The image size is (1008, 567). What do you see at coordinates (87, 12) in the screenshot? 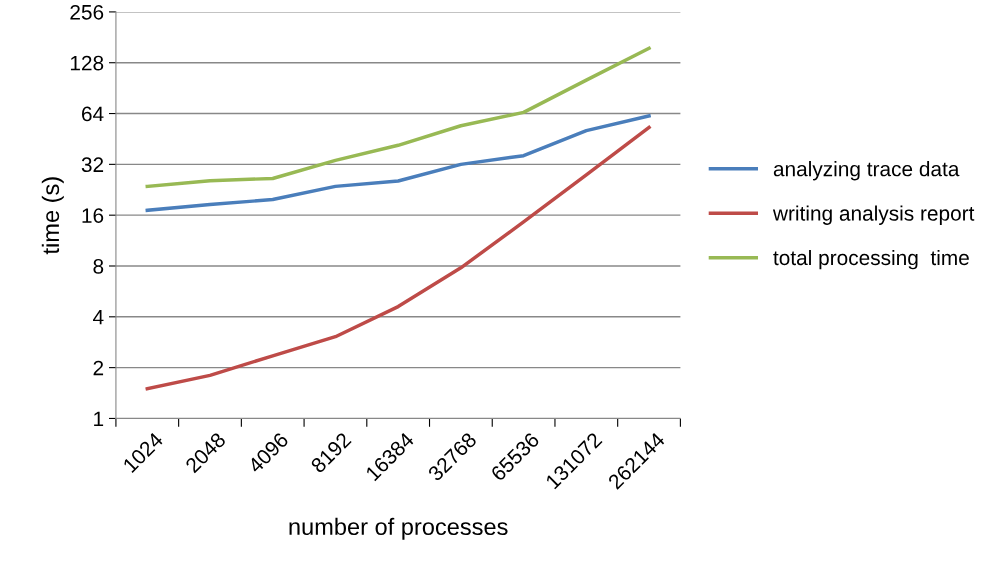
I see `y-tick-label: 256` at bounding box center [87, 12].